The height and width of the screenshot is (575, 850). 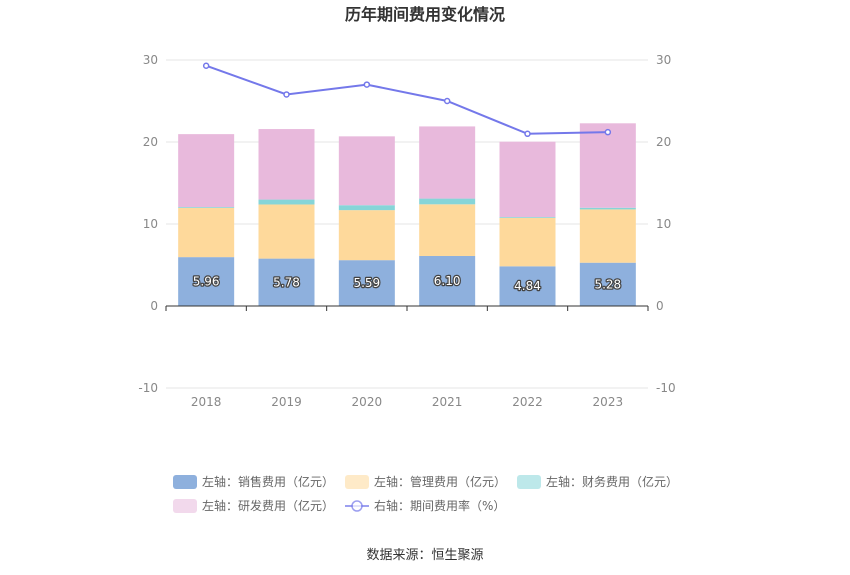 What do you see at coordinates (440, 481) in the screenshot?
I see `legend-label: 左轴：管理费用（亿元）` at bounding box center [440, 481].